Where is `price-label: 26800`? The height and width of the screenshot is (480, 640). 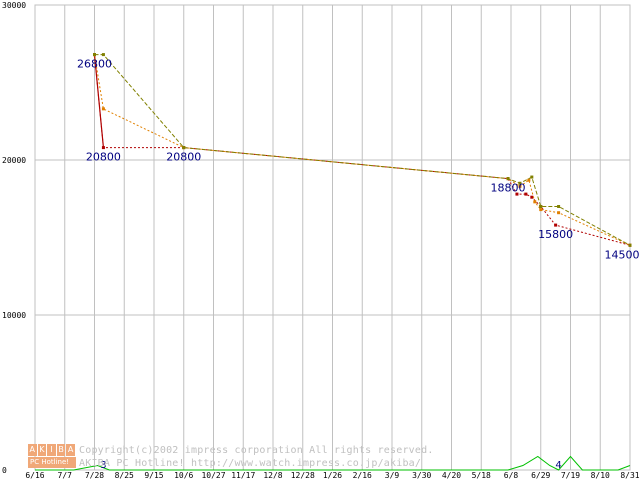 price-label: 26800 is located at coordinates (94, 64).